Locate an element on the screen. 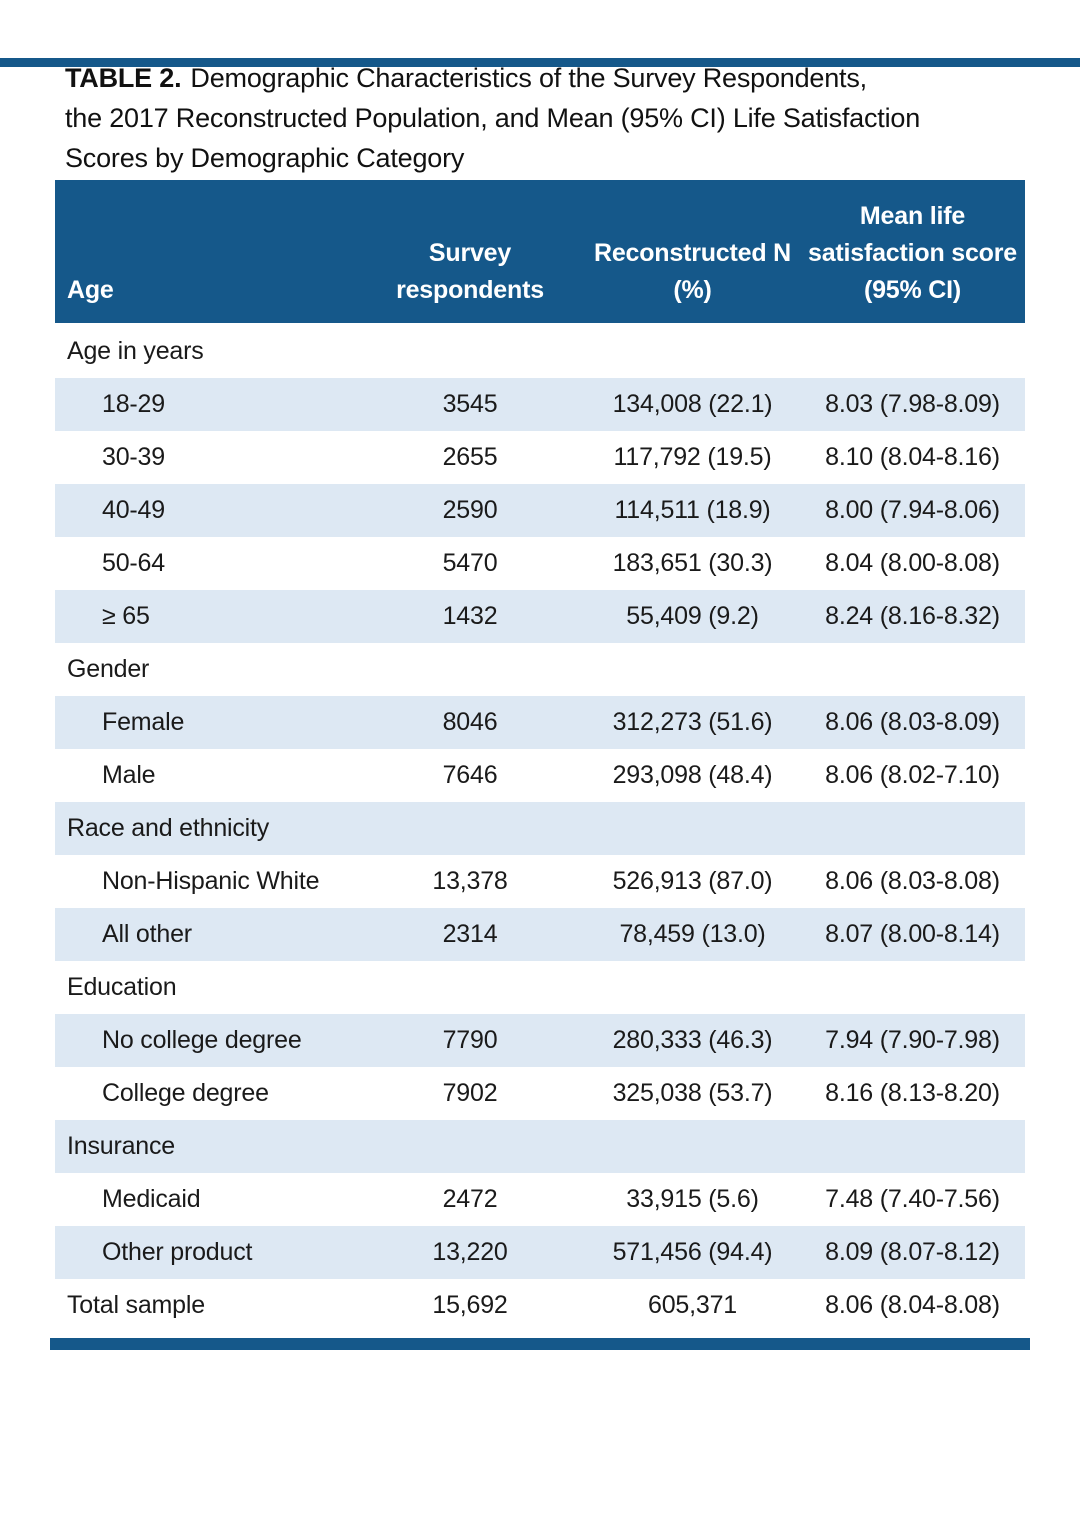 The height and width of the screenshot is (1513, 1080). column-header-survey-respondents: Survey respondents is located at coordinates (470, 271).